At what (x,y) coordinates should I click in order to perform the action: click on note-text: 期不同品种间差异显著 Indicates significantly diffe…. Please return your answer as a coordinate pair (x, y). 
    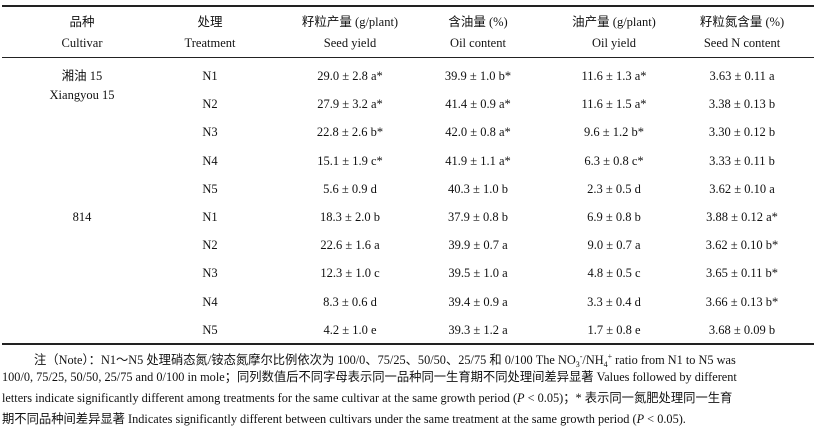
    Looking at the image, I should click on (319, 419).